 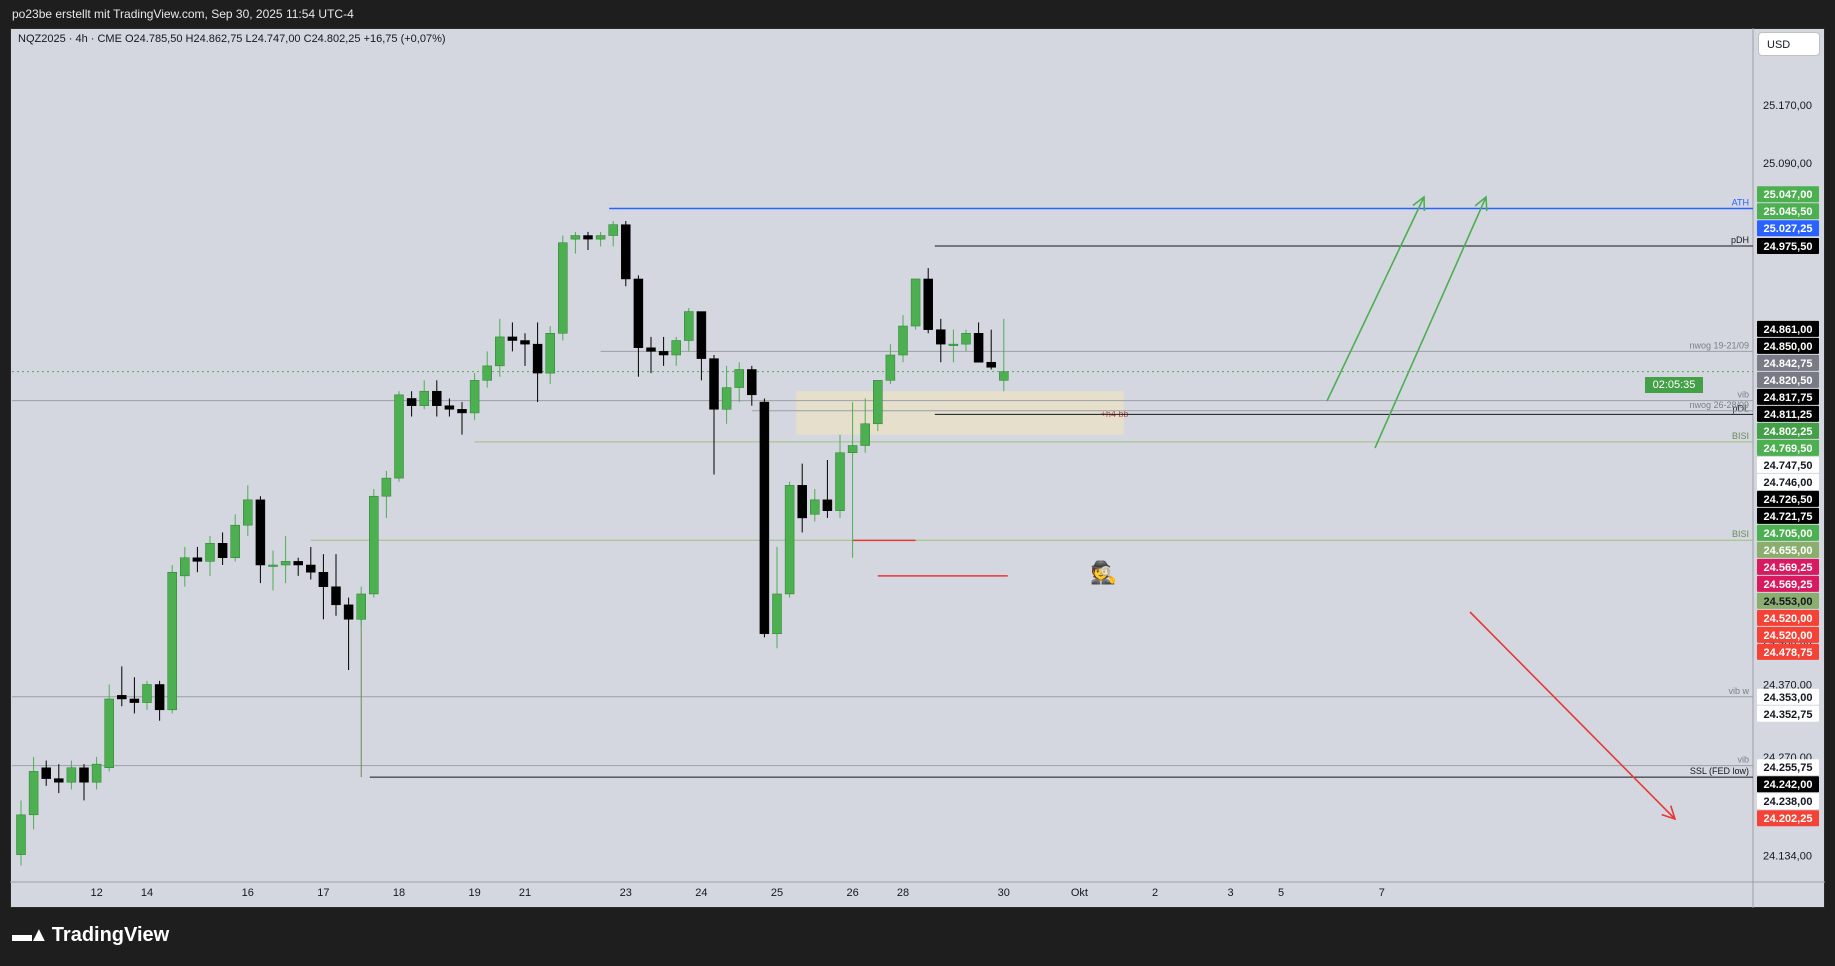 I want to click on time-tick-label: 5, so click(x=1281, y=893).